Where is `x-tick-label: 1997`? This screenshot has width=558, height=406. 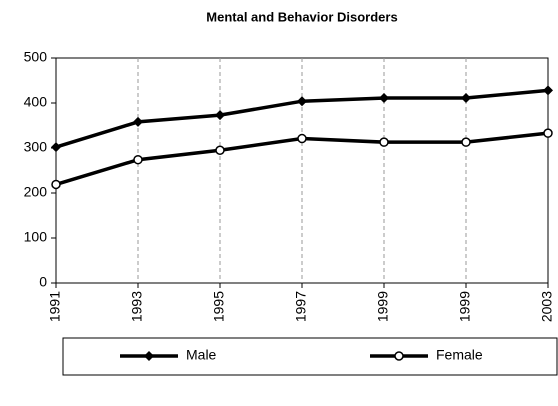 x-tick-label: 1997 is located at coordinates (301, 306).